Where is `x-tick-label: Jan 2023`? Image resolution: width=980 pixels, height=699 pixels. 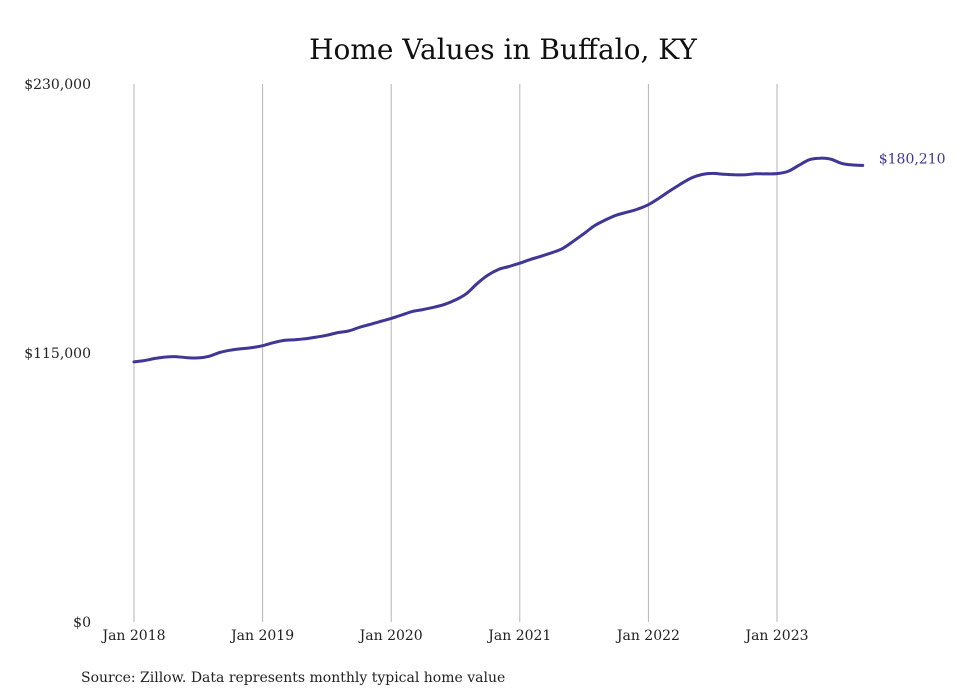
x-tick-label: Jan 2023 is located at coordinates (775, 636).